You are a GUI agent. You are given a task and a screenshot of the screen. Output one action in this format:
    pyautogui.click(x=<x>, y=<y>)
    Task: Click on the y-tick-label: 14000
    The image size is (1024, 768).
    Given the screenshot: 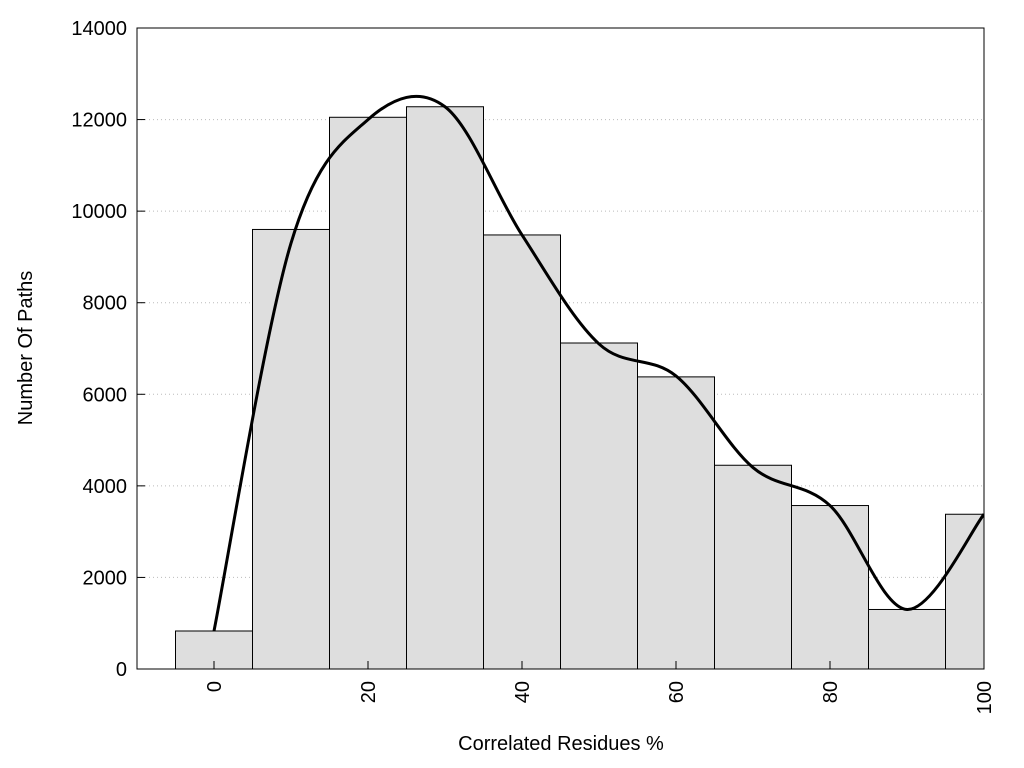 What is the action you would take?
    pyautogui.click(x=99, y=29)
    